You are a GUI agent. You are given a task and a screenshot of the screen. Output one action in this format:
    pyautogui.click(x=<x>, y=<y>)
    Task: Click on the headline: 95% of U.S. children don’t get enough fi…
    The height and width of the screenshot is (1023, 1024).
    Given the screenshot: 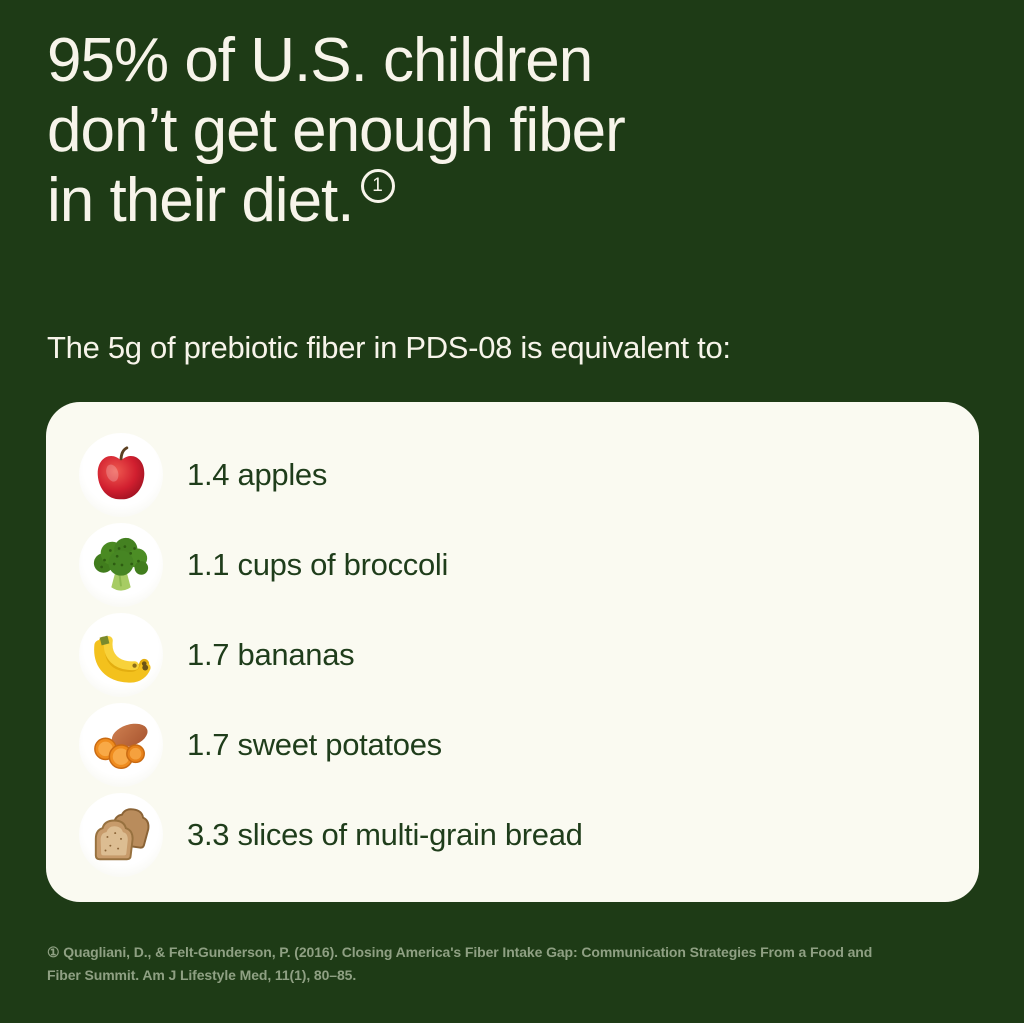 What is the action you would take?
    pyautogui.click(x=336, y=131)
    